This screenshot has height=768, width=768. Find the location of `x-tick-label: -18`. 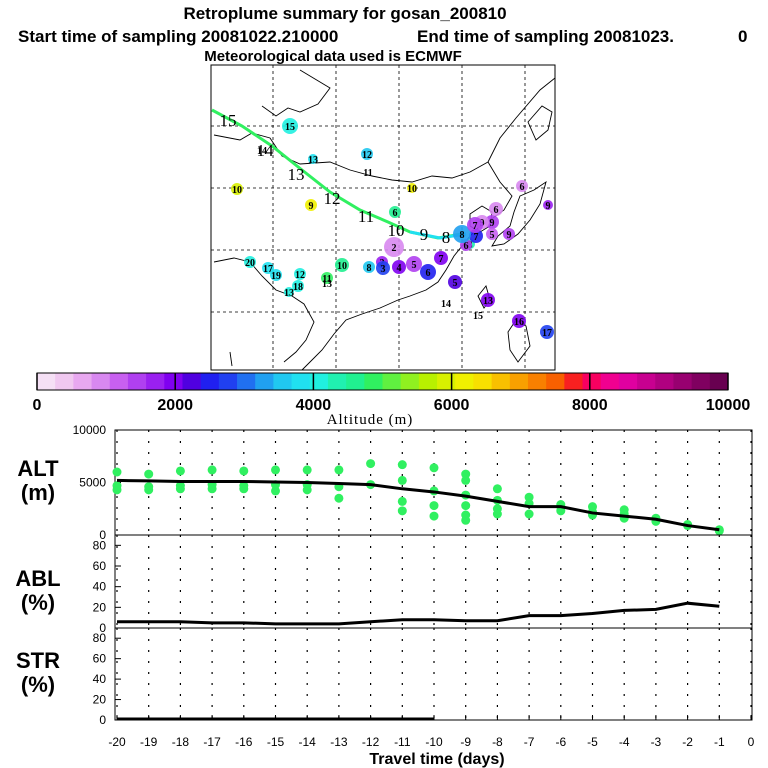

x-tick-label: -18 is located at coordinates (181, 742).